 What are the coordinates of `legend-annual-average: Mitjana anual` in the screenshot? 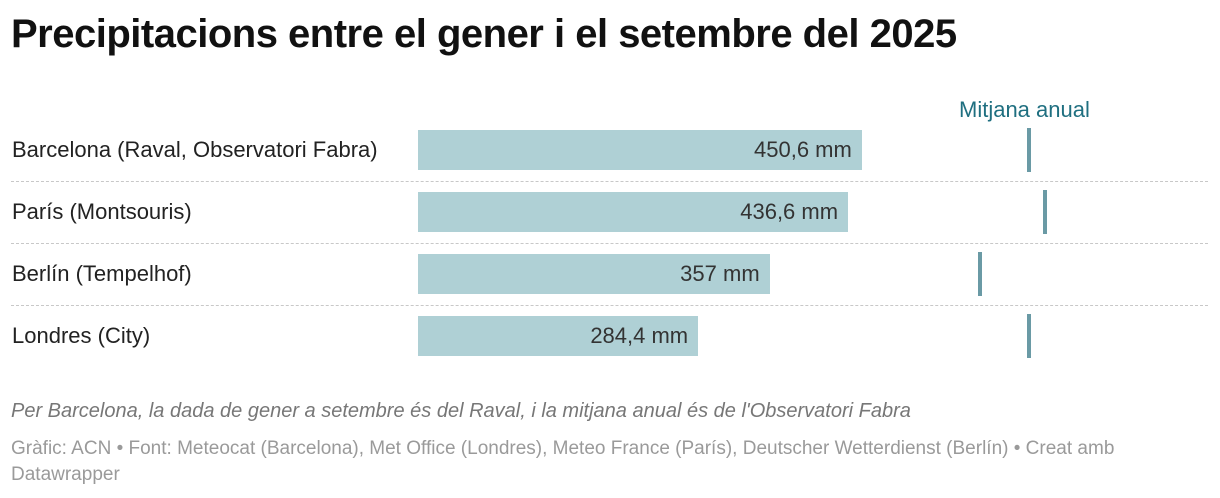 It's located at (1024, 109).